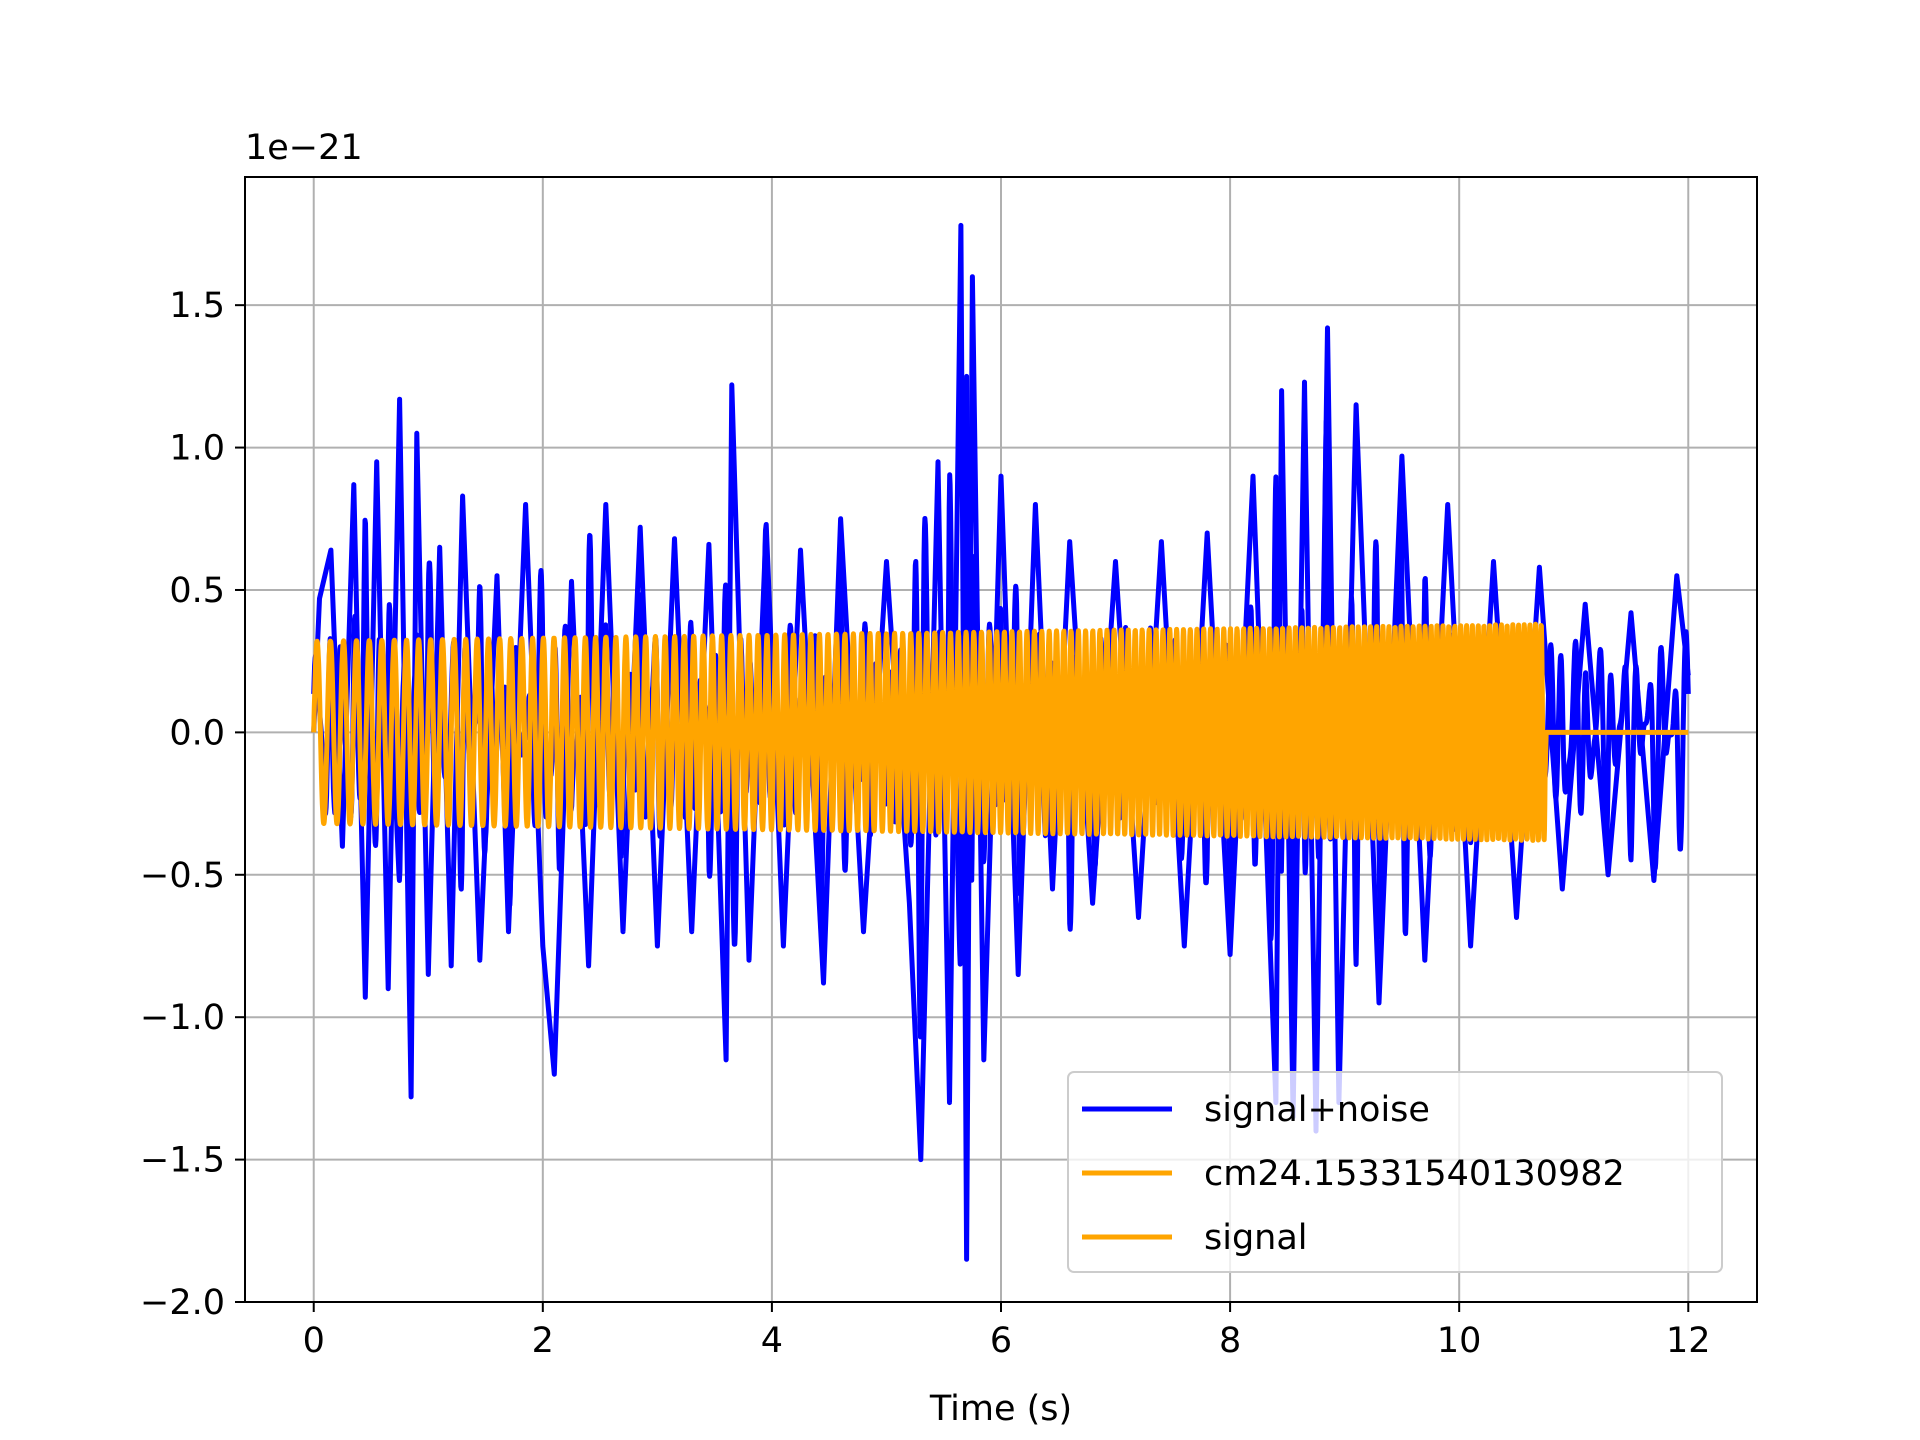  I want to click on y-tick-label: −0.5, so click(182, 876).